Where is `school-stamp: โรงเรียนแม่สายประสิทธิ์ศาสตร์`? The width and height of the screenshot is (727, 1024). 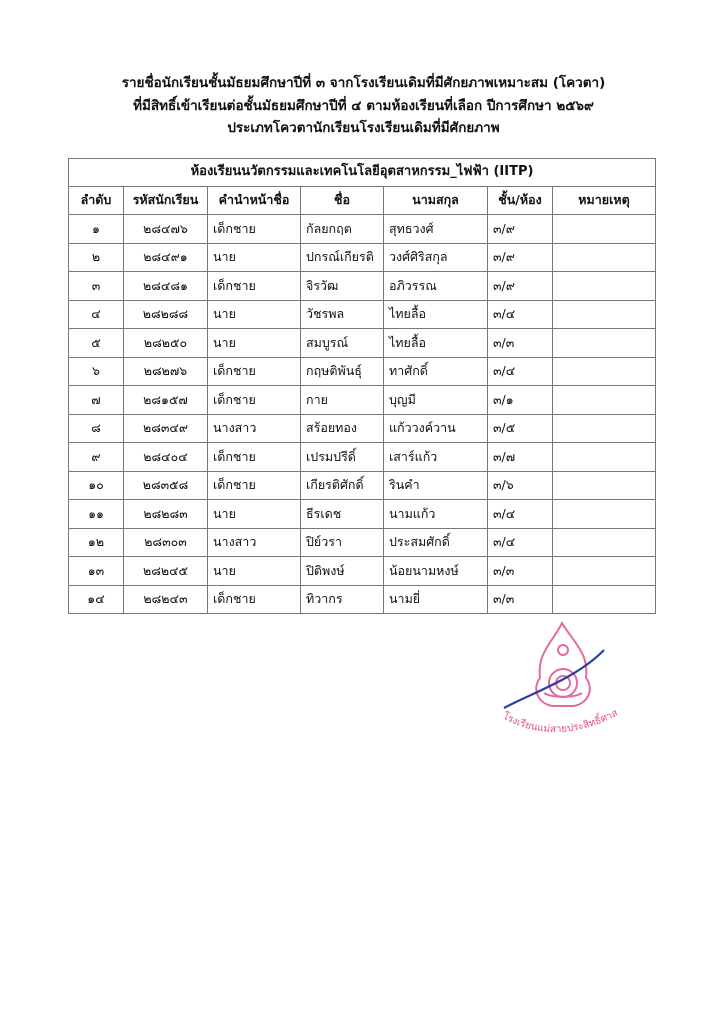 school-stamp: โรงเรียนแม่สายประสิทธิ์ศาสตร์ is located at coordinates (556, 676).